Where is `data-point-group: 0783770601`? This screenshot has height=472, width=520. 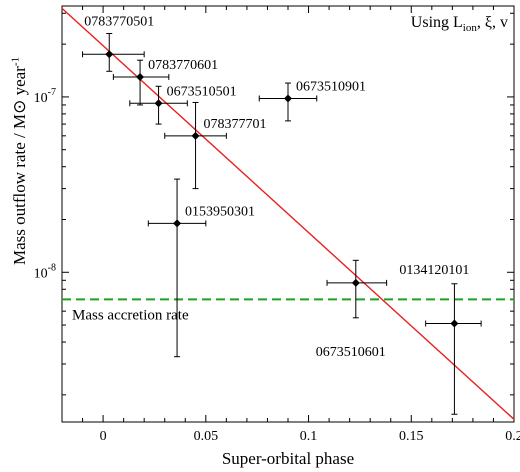 data-point-group: 0783770601 is located at coordinates (165, 82).